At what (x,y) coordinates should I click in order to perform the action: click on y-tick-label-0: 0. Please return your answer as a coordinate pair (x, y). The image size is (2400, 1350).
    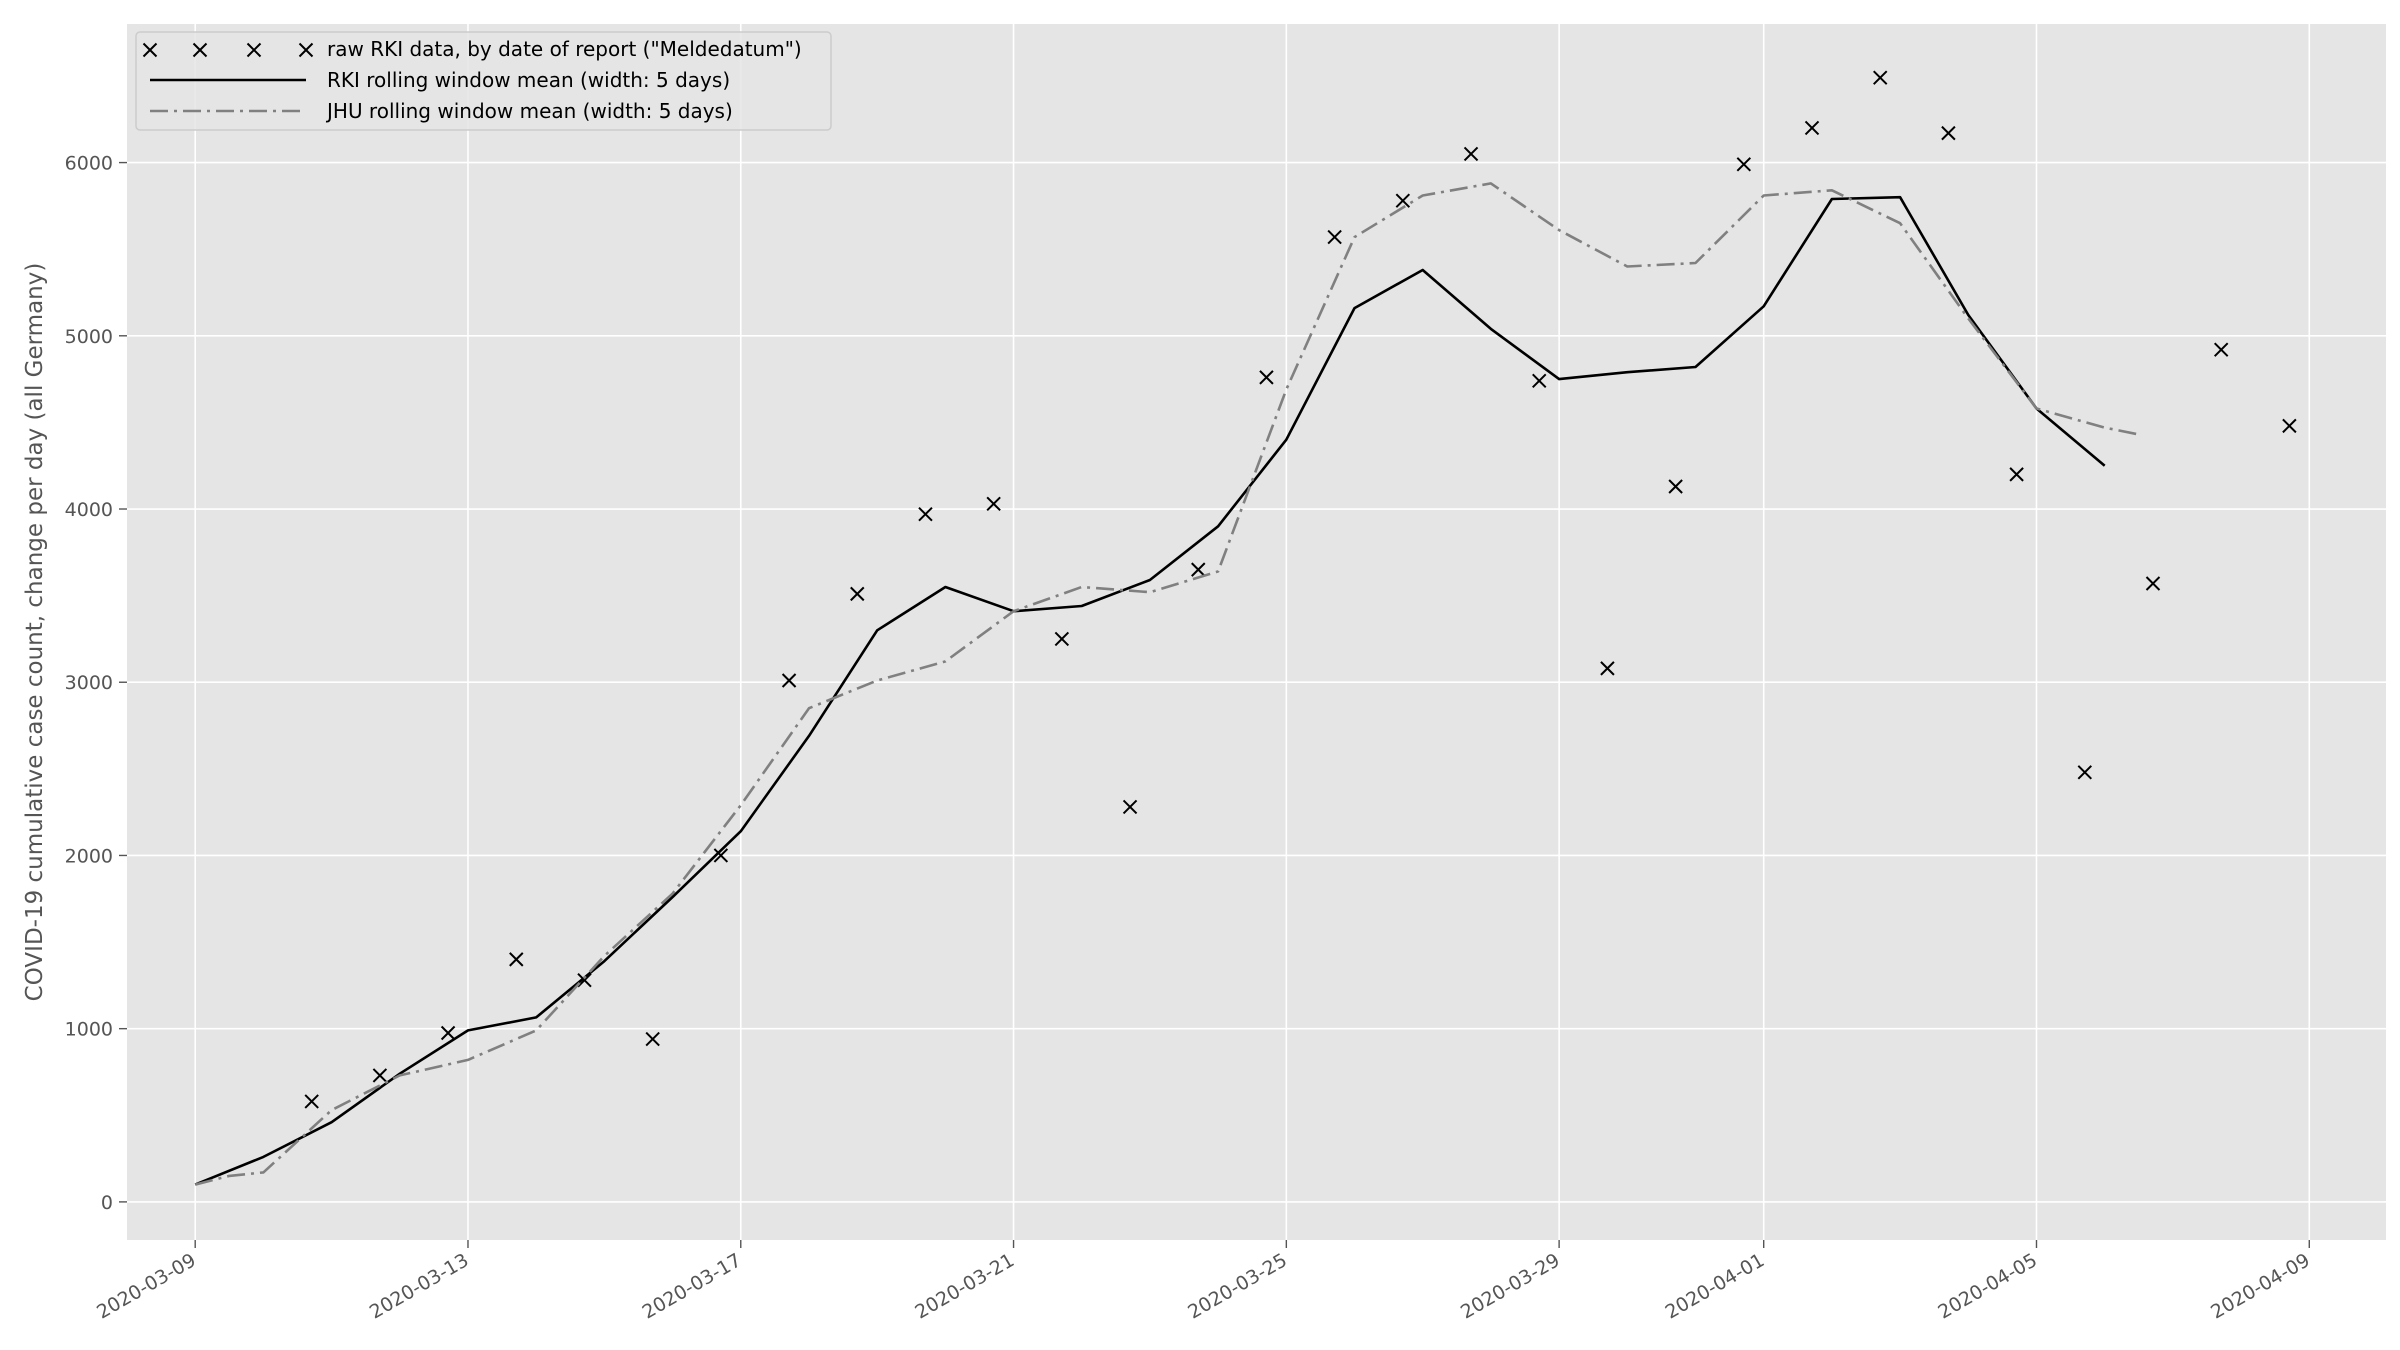
    Looking at the image, I should click on (107, 1203).